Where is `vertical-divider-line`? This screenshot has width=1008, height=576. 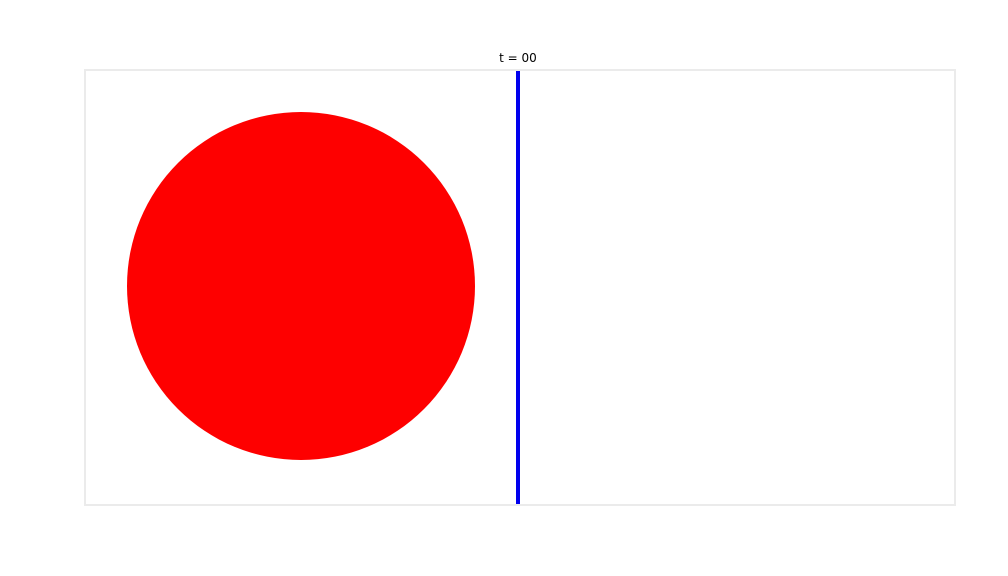 vertical-divider-line is located at coordinates (518, 287).